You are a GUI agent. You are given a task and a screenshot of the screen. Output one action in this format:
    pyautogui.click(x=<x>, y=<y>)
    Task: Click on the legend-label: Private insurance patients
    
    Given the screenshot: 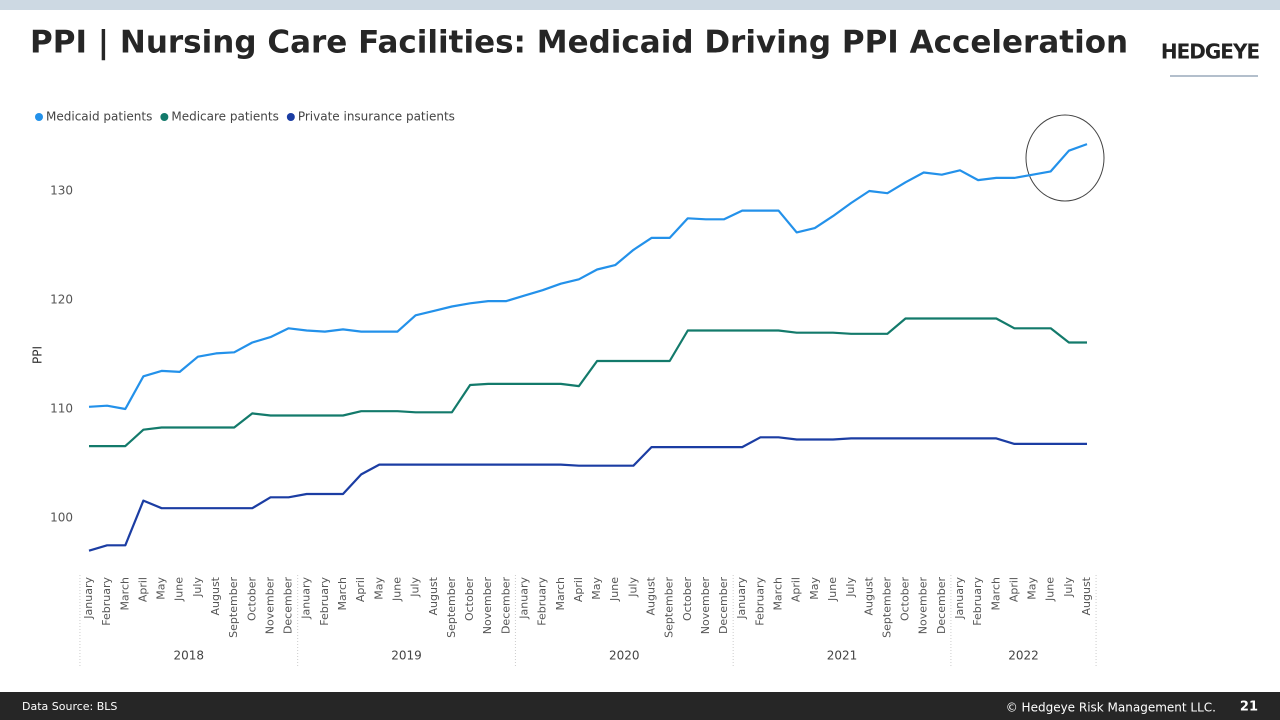 What is the action you would take?
    pyautogui.click(x=376, y=117)
    